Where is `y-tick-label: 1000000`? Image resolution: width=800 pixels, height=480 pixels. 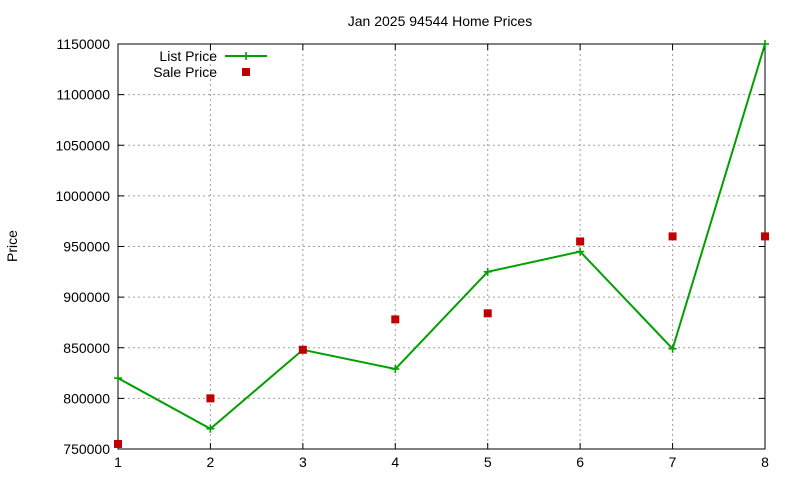 y-tick-label: 1000000 is located at coordinates (82, 196).